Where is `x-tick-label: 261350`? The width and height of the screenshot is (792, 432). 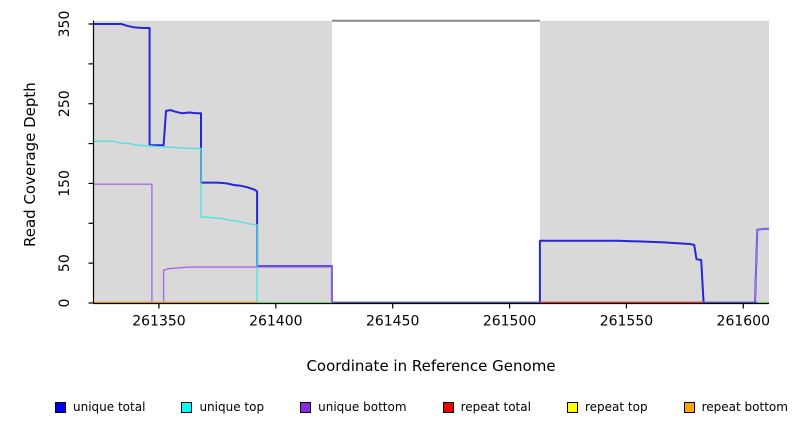 x-tick-label: 261350 is located at coordinates (158, 322).